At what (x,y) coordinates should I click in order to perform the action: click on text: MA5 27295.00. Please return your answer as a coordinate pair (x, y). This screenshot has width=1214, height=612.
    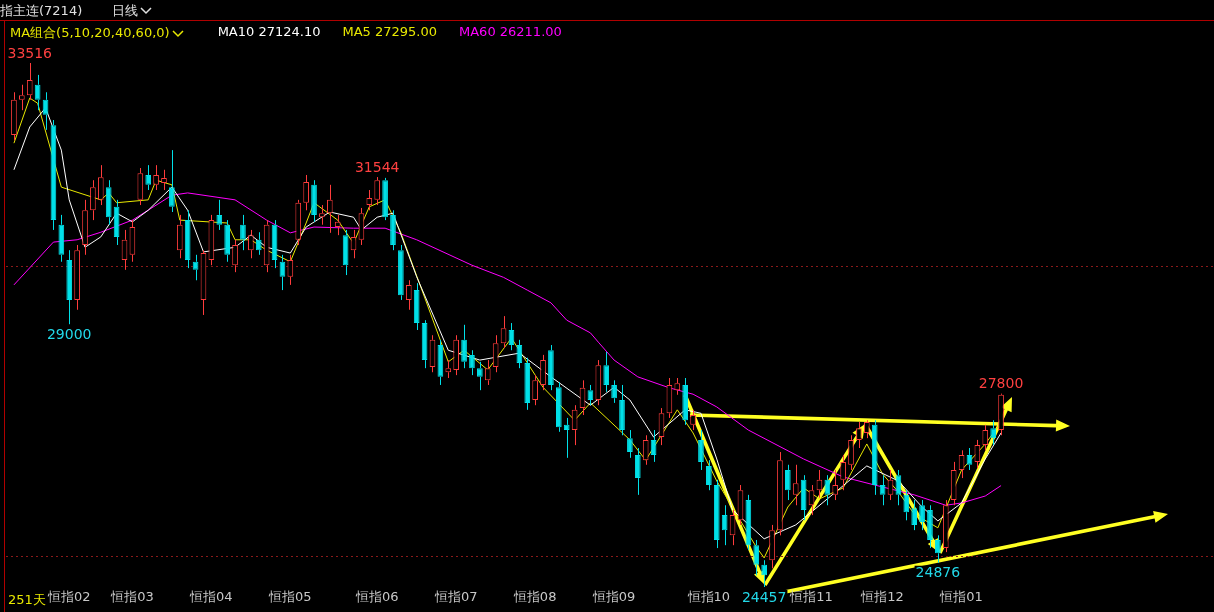
    Looking at the image, I should click on (389, 31).